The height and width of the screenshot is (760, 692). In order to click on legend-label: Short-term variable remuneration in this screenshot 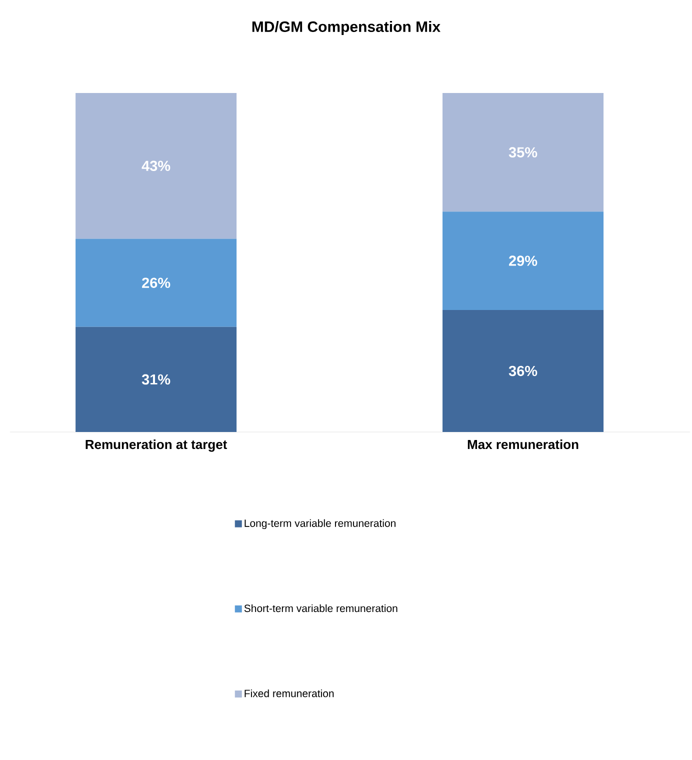, I will do `click(321, 608)`.